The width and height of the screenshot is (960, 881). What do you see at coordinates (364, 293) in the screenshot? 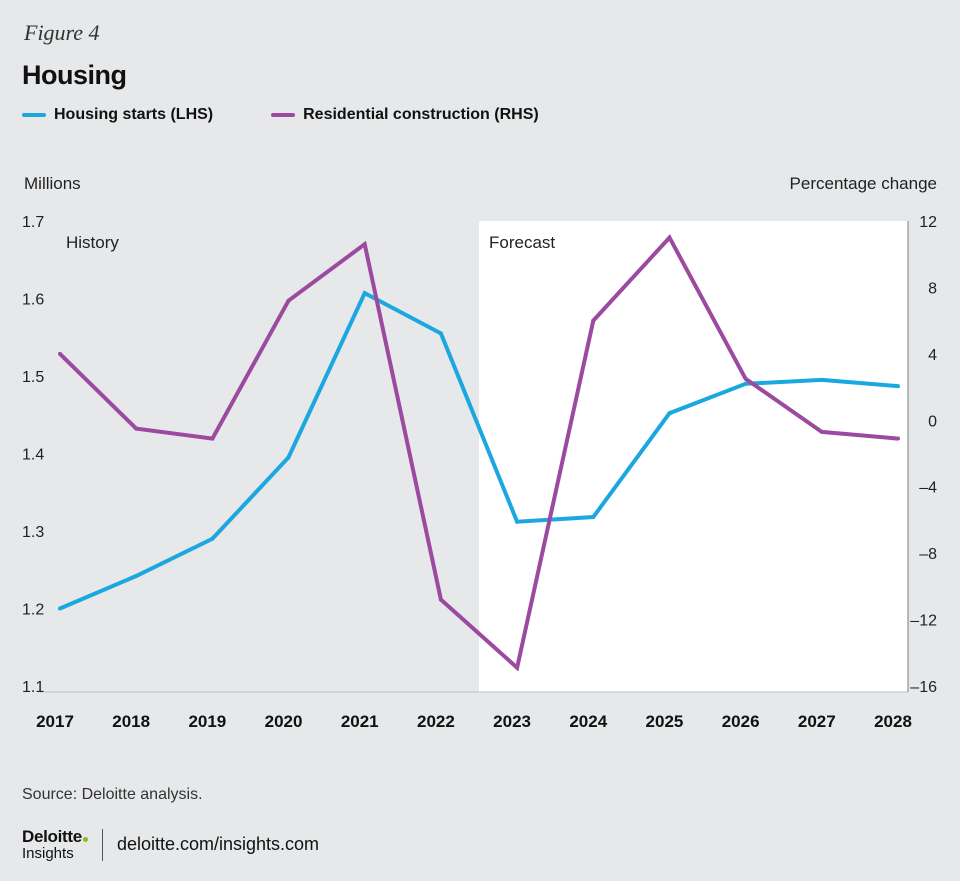
I see `housing-starts-point-2021` at bounding box center [364, 293].